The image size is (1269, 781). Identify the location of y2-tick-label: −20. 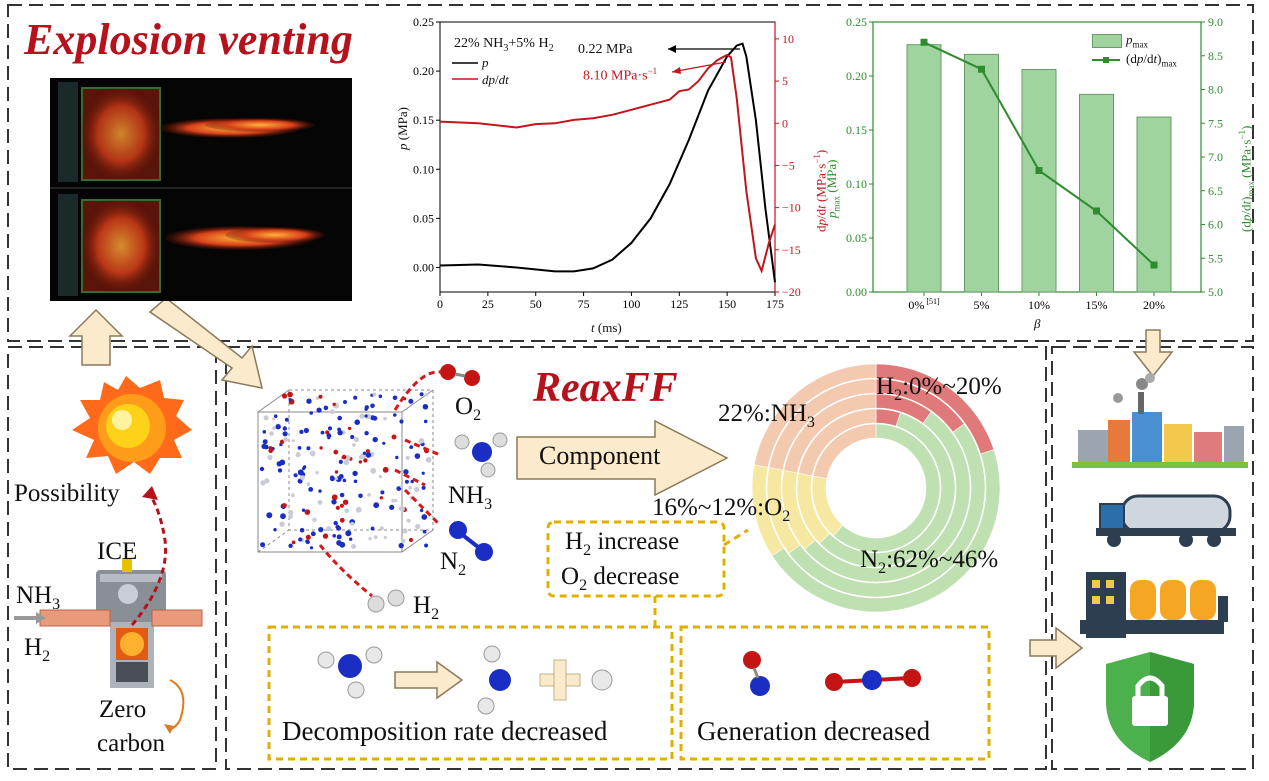
(791, 292).